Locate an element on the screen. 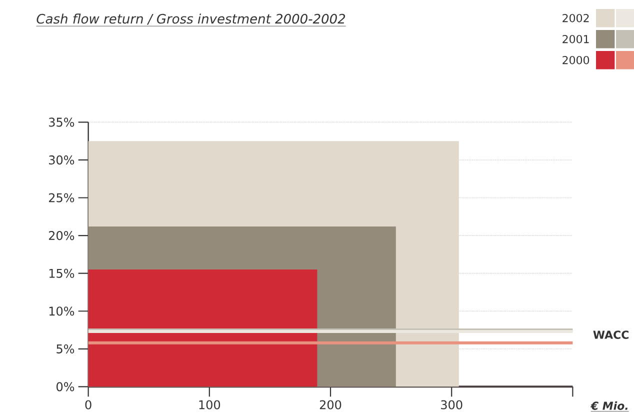 This screenshot has width=634, height=414. legend-label: 2001 is located at coordinates (575, 39).